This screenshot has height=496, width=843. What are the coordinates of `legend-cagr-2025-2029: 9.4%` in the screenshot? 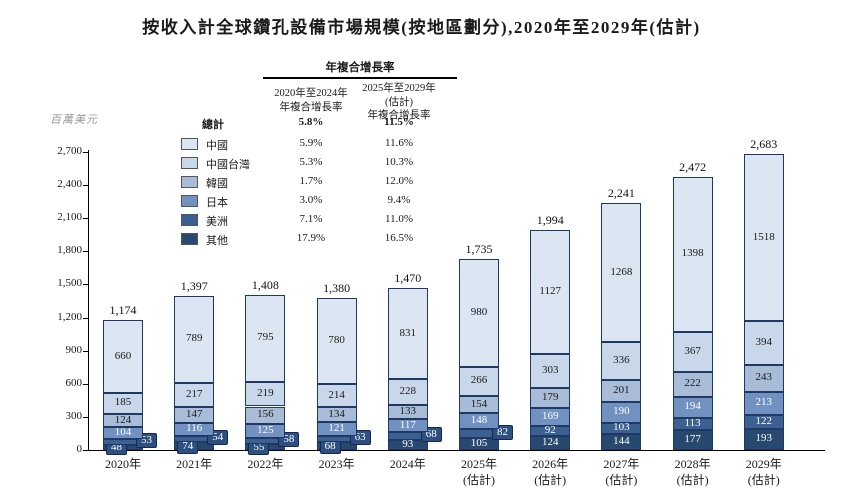 It's located at (399, 200).